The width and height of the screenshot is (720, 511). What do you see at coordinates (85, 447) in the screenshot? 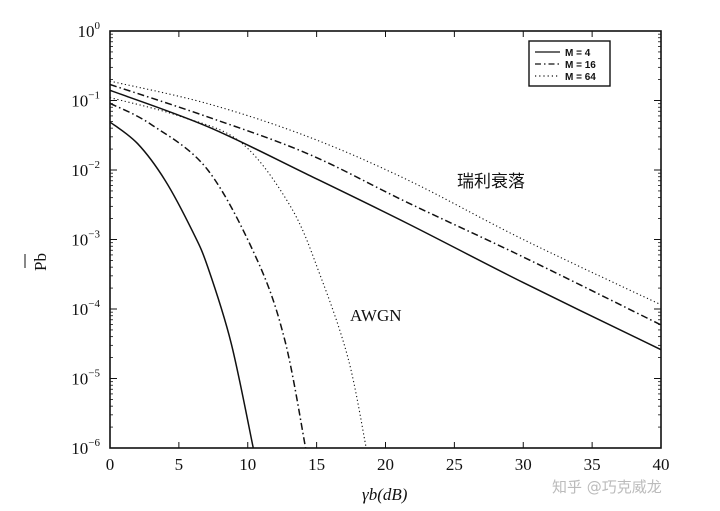
I see `y-tick-label: 10⁻⁶` at bounding box center [85, 447].